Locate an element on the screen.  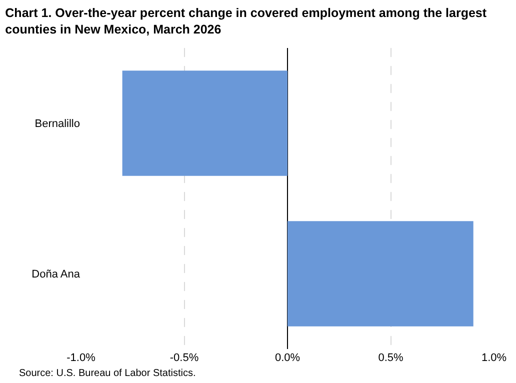
x-tick-label: 0.5% is located at coordinates (391, 358).